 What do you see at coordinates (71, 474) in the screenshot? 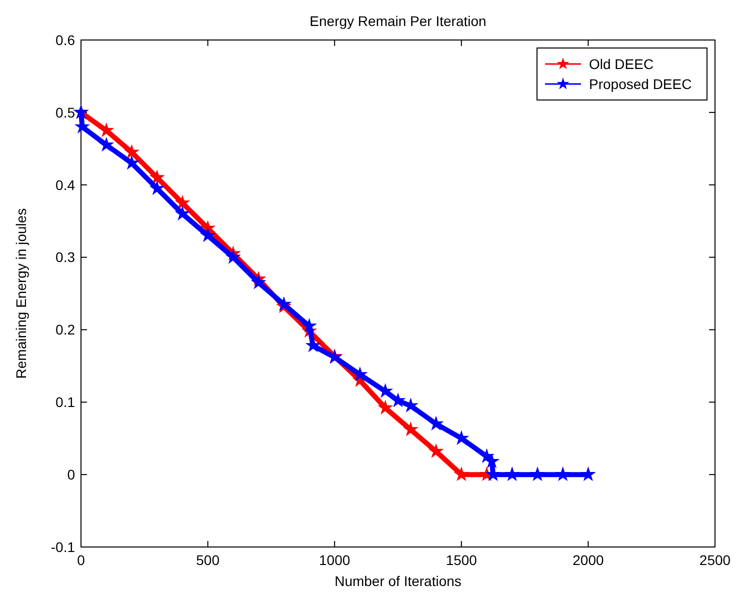
I see `y-tick-label: 0` at bounding box center [71, 474].